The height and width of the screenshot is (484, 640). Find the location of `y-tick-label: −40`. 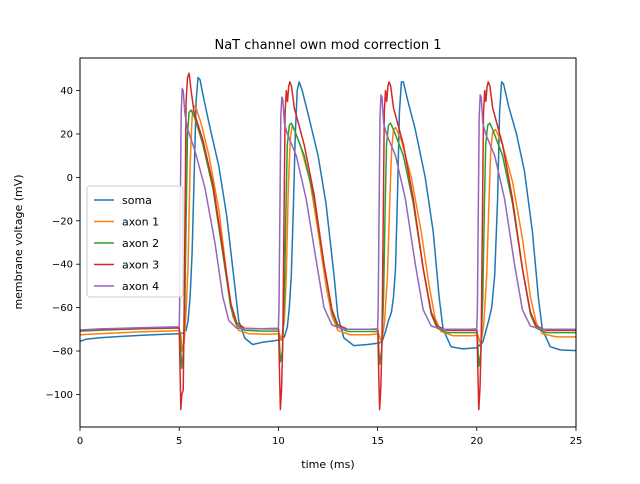

y-tick-label: −40 is located at coordinates (62, 265).